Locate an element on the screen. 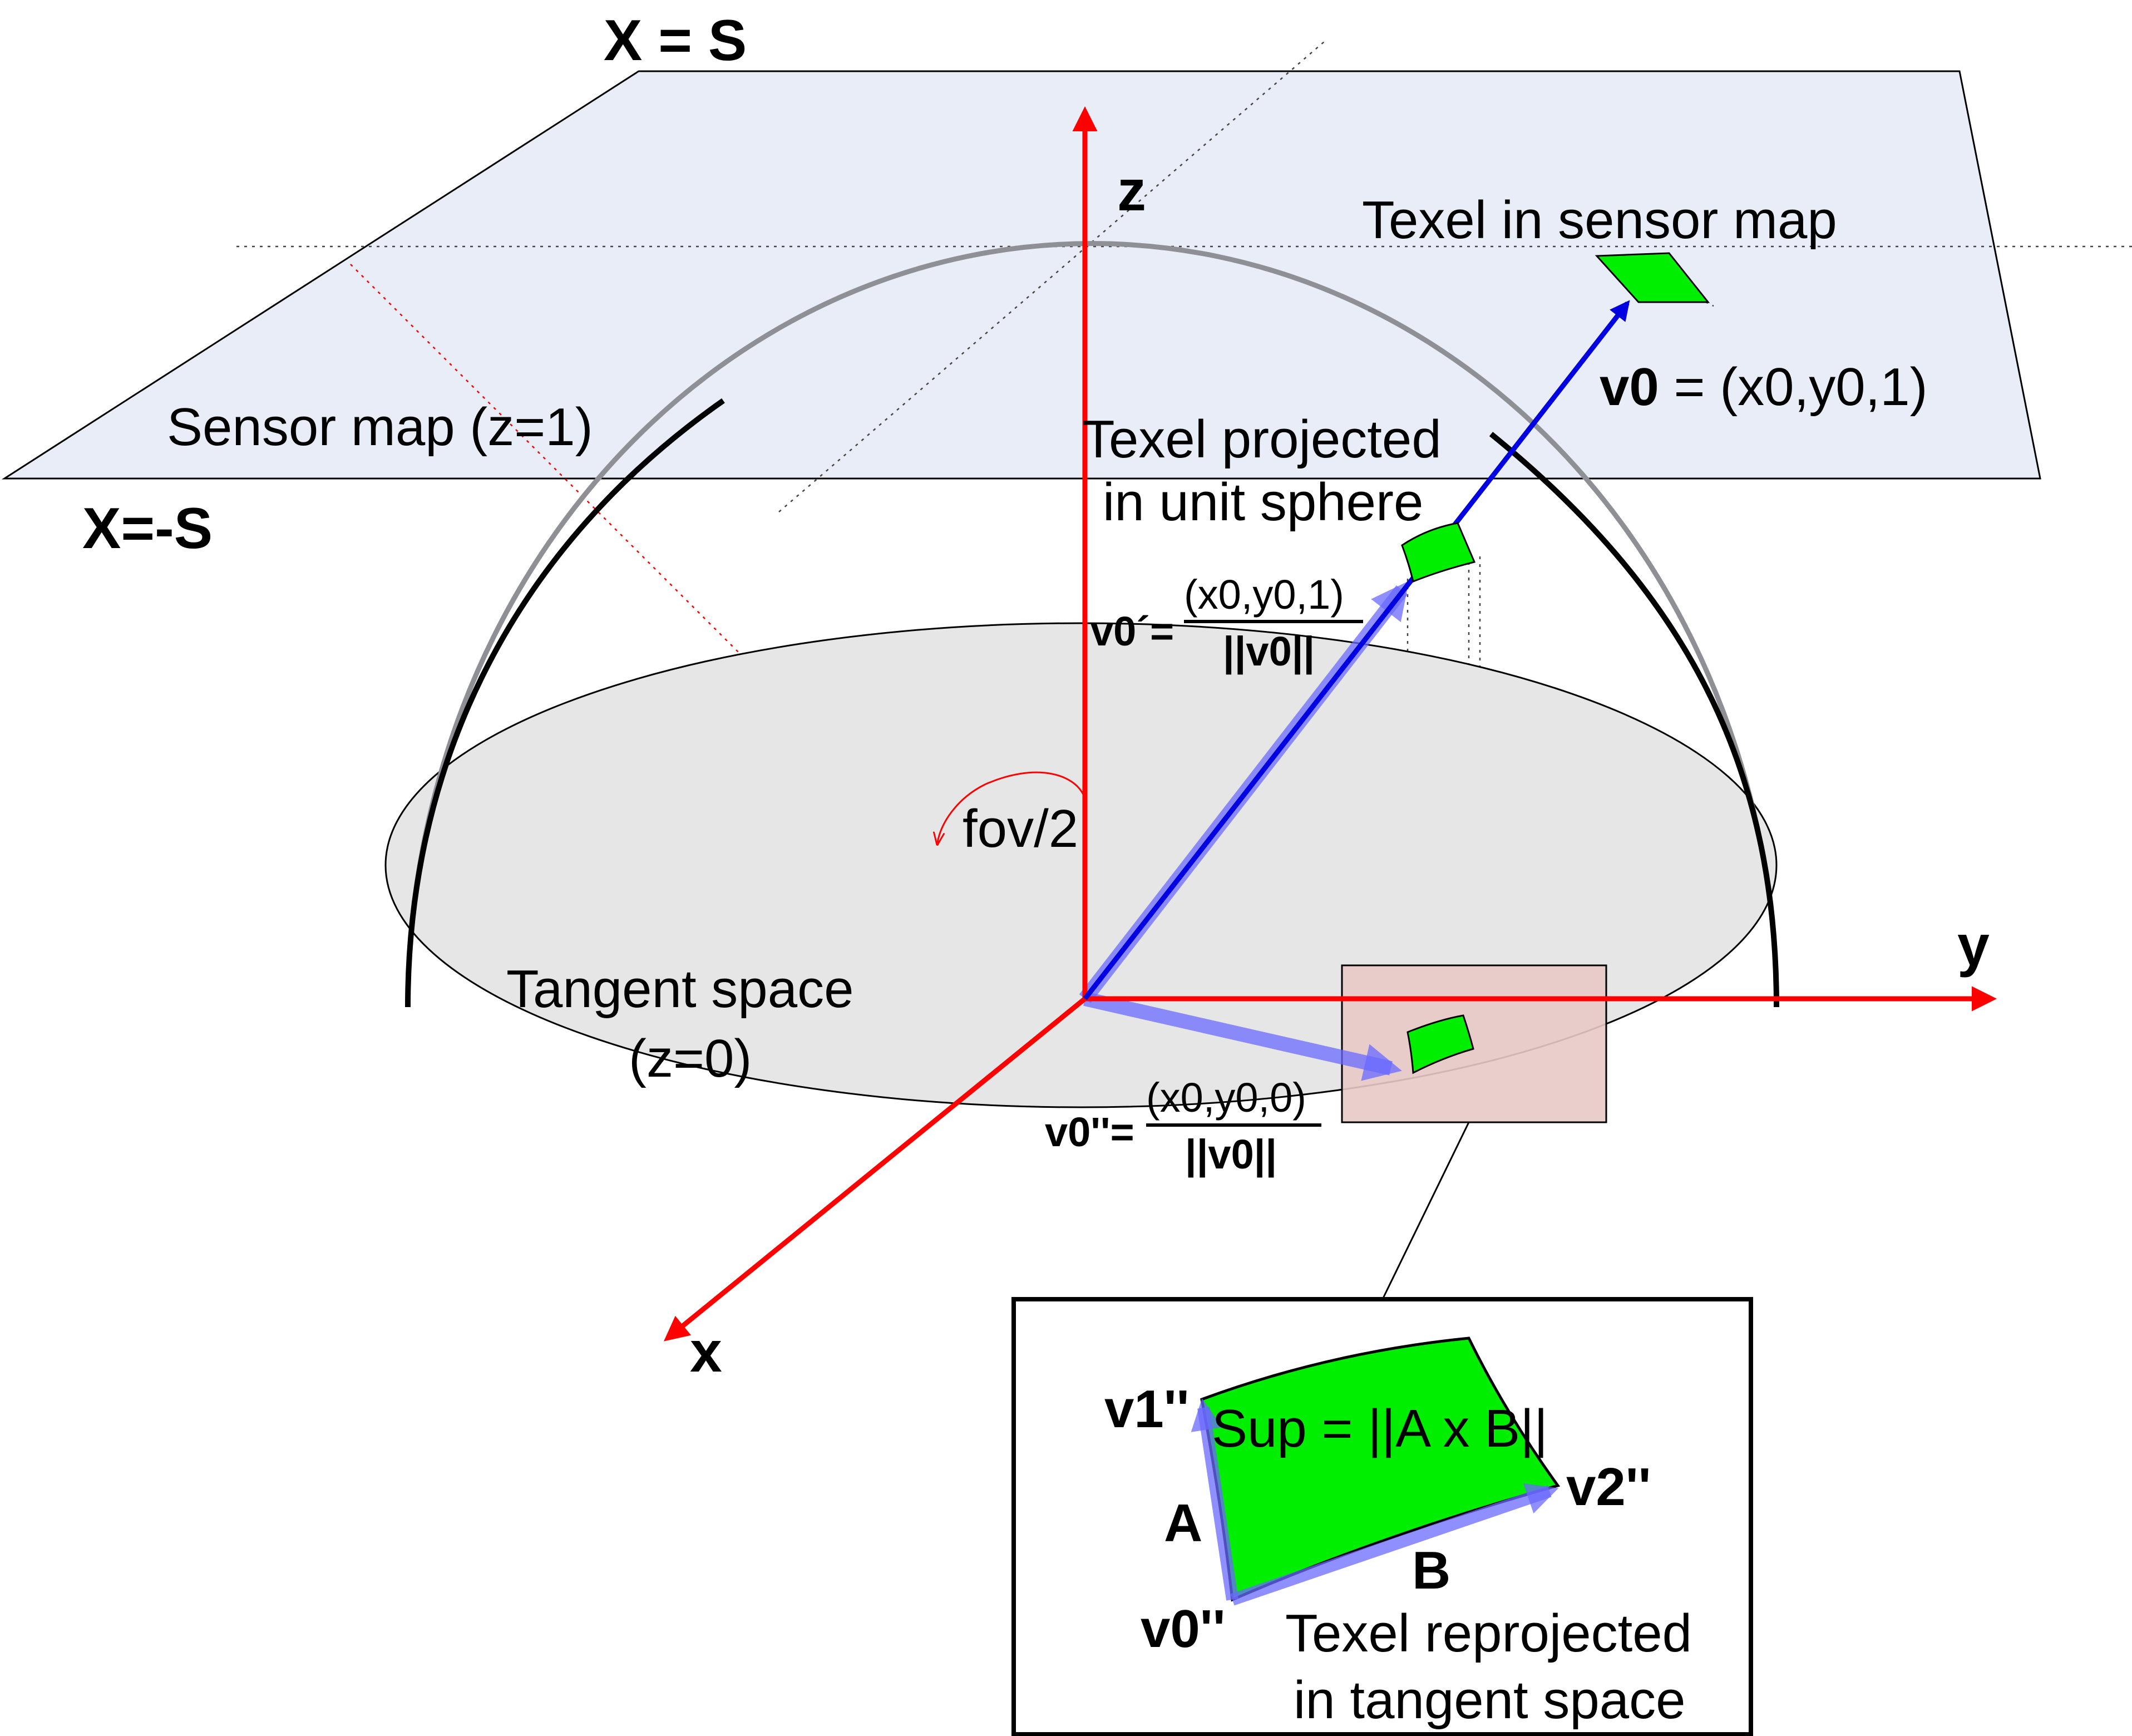 The height and width of the screenshot is (1736, 2132). vector-a is located at coordinates (1215, 1500).